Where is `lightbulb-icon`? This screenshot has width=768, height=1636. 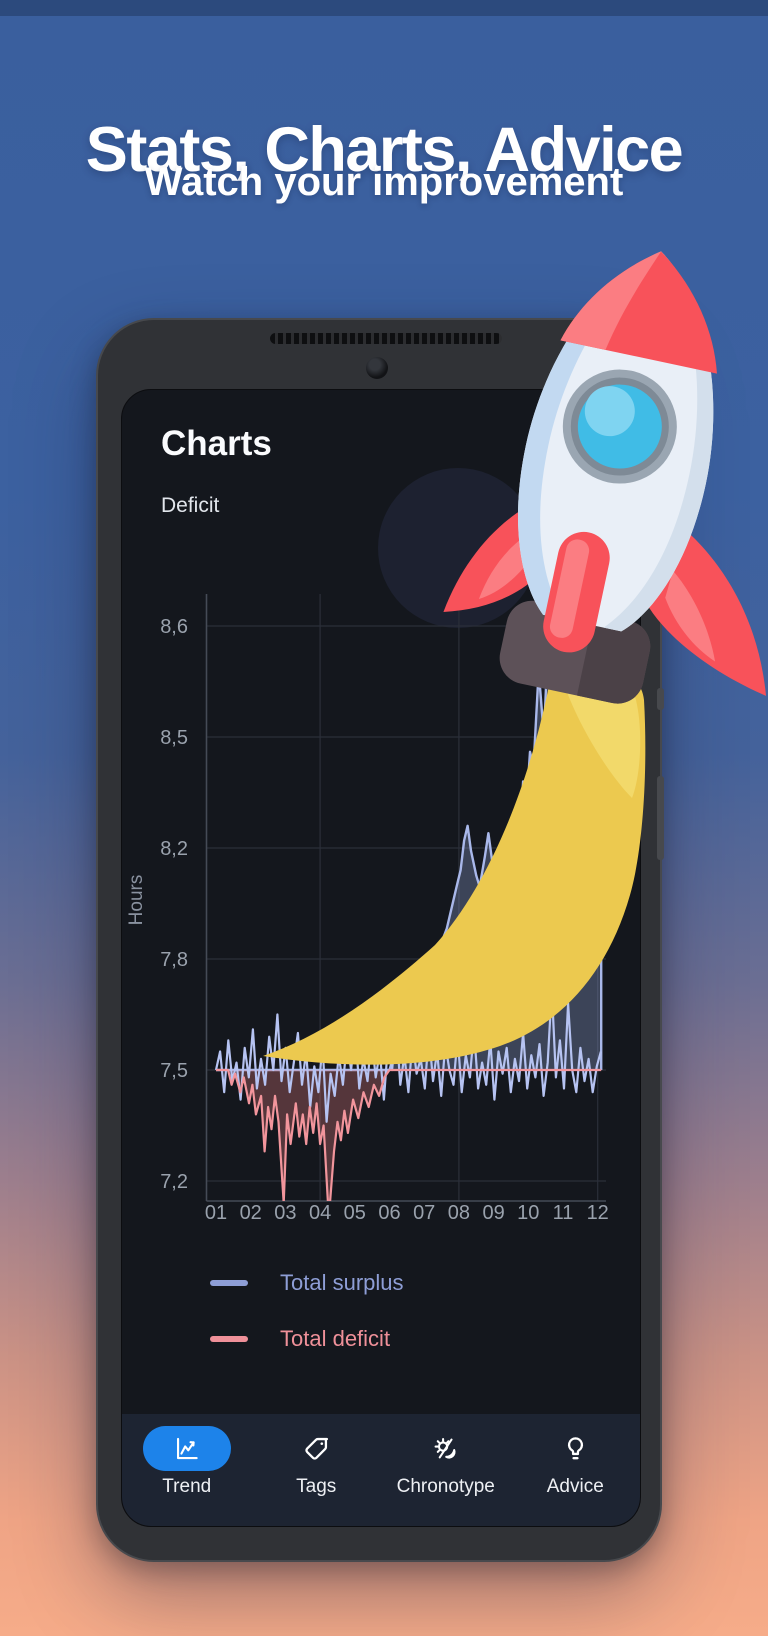
lightbulb-icon is located at coordinates (575, 1447).